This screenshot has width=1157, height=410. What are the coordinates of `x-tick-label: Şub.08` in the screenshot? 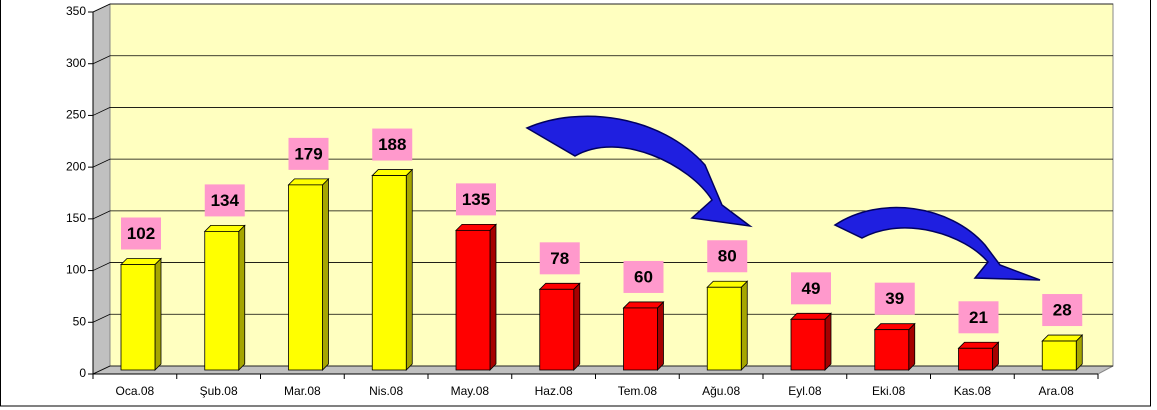 It's located at (219, 391).